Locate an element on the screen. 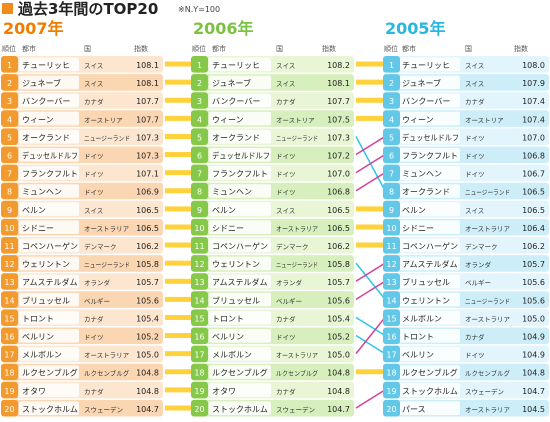  rank-number: 6 is located at coordinates (391, 156).